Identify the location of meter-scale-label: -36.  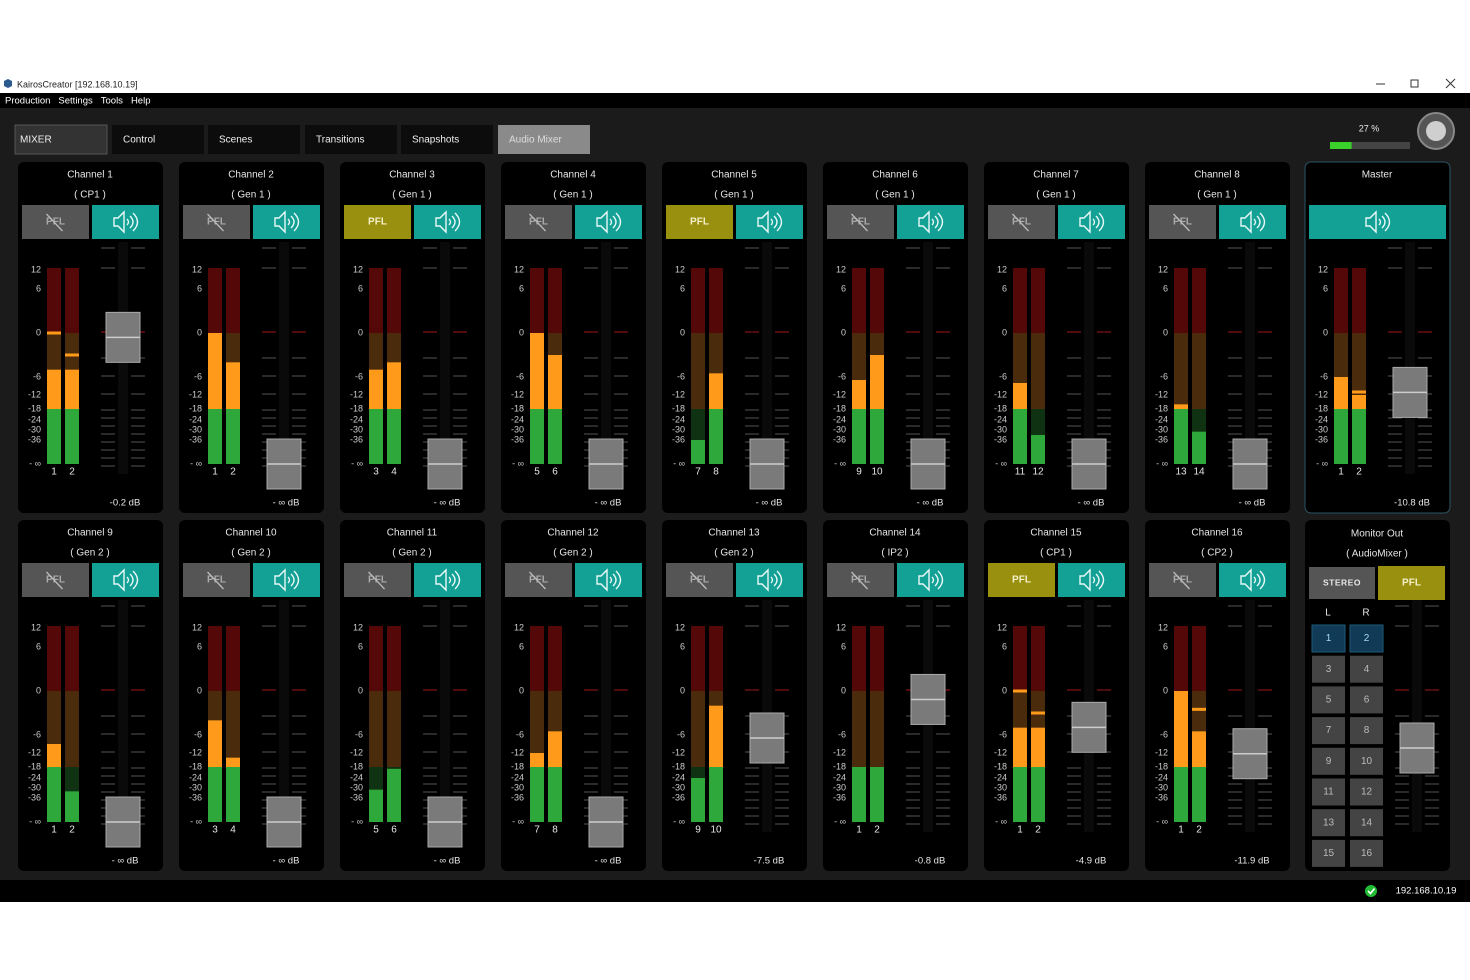
(356, 797).